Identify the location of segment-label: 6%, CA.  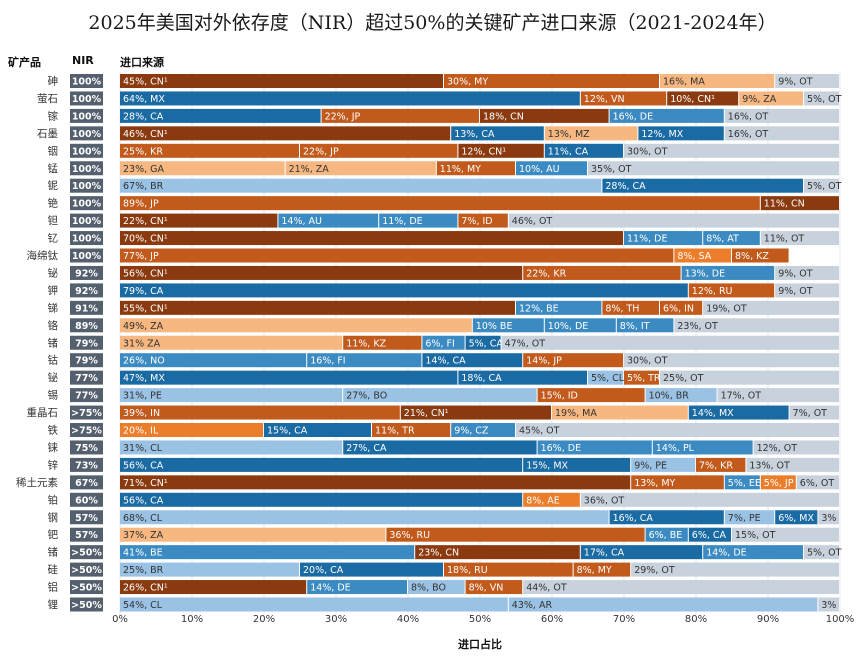
(709, 535).